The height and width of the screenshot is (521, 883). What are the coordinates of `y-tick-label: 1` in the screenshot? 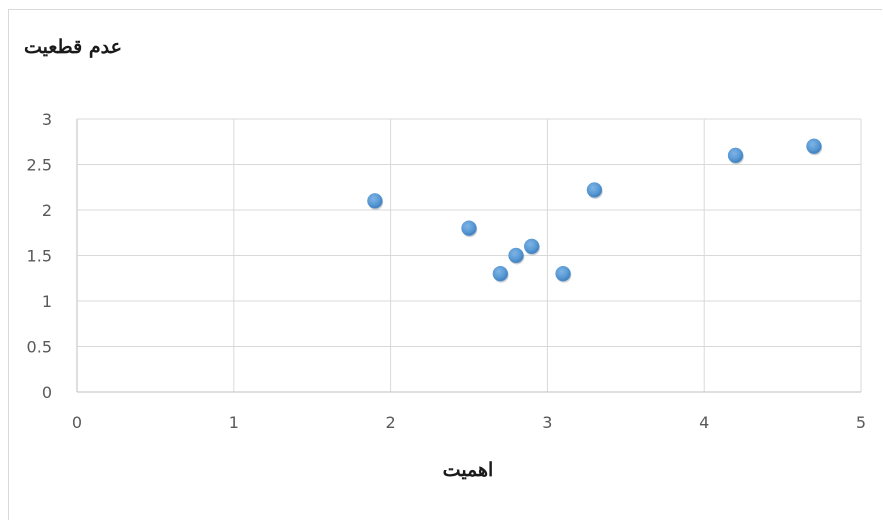 It's located at (47, 301).